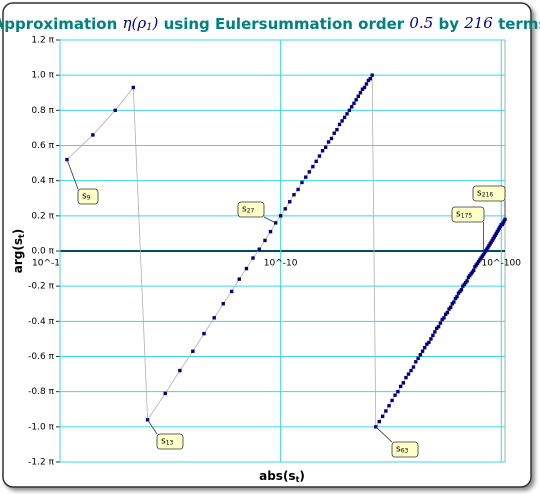  What do you see at coordinates (42, 41) in the screenshot?
I see `y-tick-label: 1.2 π` at bounding box center [42, 41].